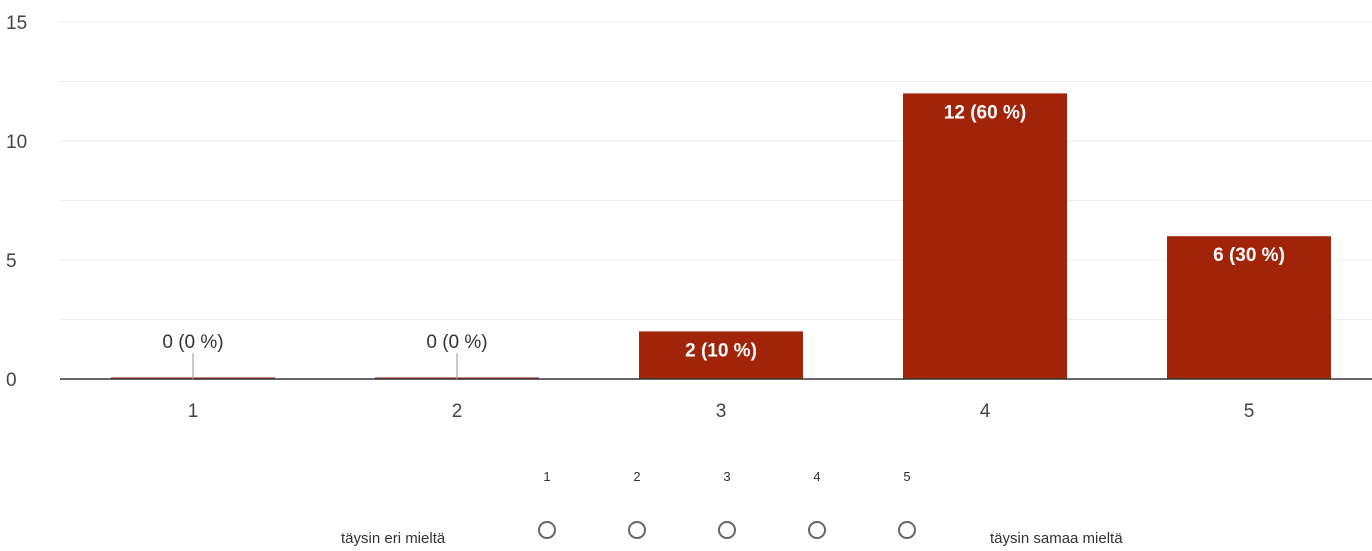  I want to click on data-label: 12 (60 %), so click(985, 112).